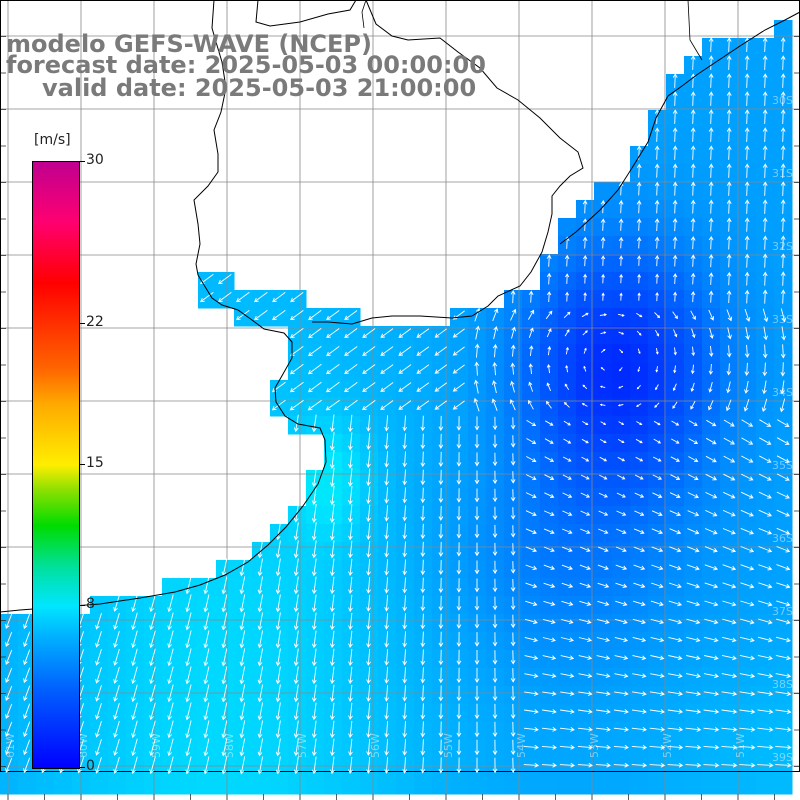  Describe the element at coordinates (189, 44) in the screenshot. I see `title-model: modelo GEFS-WAVE (NCEP)` at that location.